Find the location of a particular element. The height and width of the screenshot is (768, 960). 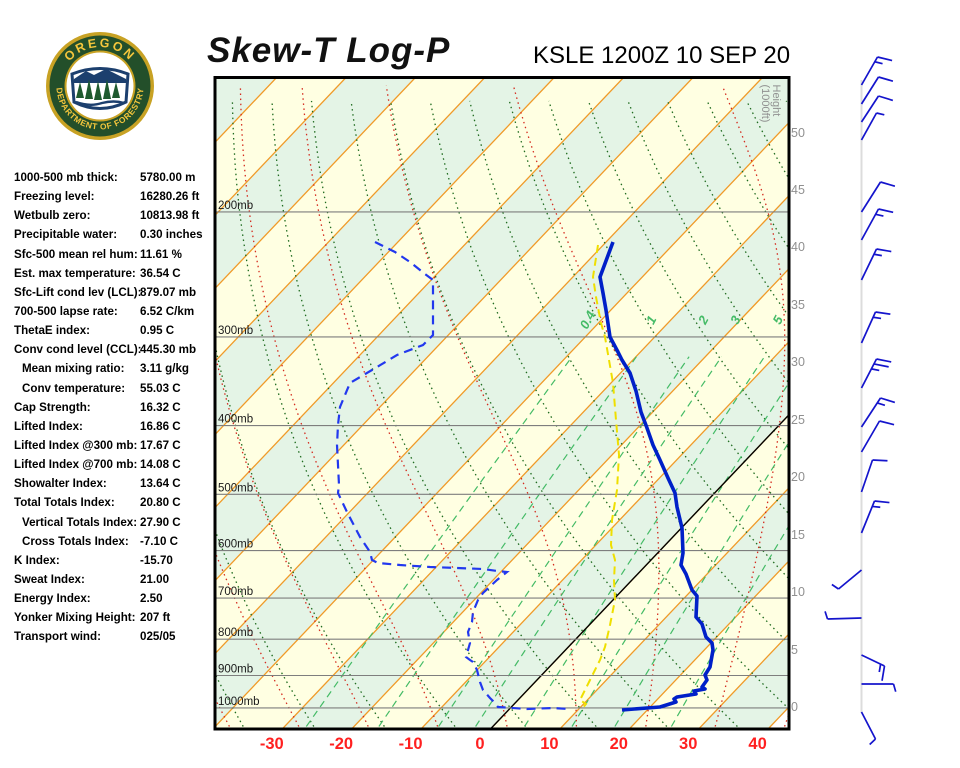

stat-label: Sweat Index: is located at coordinates (49, 580).